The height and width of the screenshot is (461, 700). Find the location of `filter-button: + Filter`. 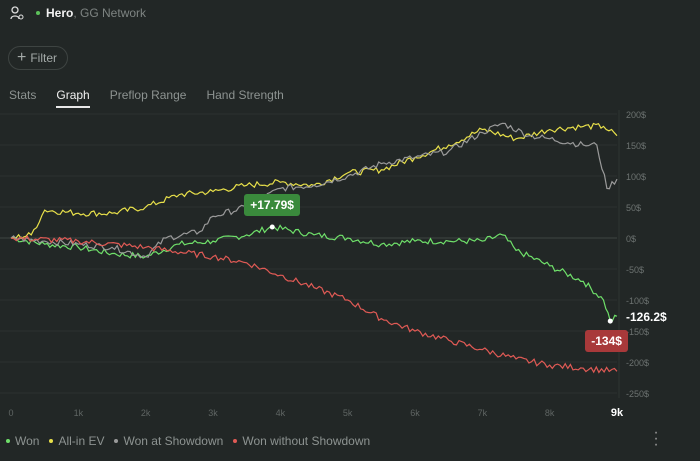

filter-button: + Filter is located at coordinates (38, 58).